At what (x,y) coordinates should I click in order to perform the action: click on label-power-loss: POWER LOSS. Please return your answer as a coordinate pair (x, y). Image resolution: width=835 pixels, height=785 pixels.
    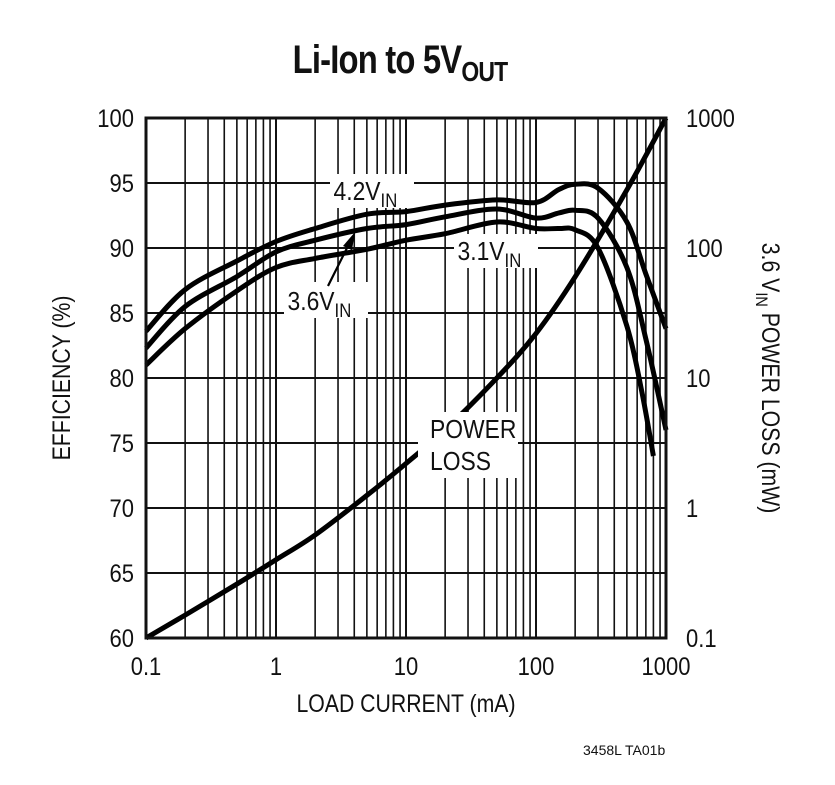
    Looking at the image, I should click on (468, 445).